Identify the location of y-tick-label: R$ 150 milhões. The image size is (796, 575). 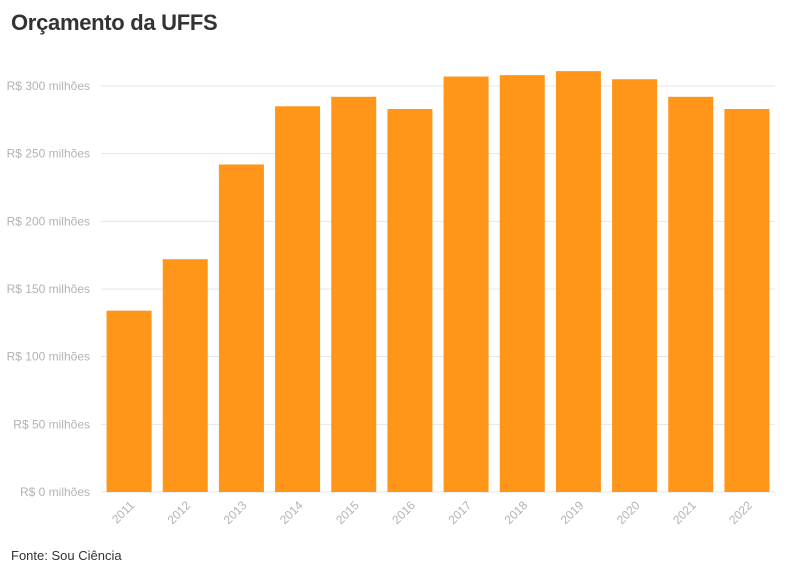
(48, 289).